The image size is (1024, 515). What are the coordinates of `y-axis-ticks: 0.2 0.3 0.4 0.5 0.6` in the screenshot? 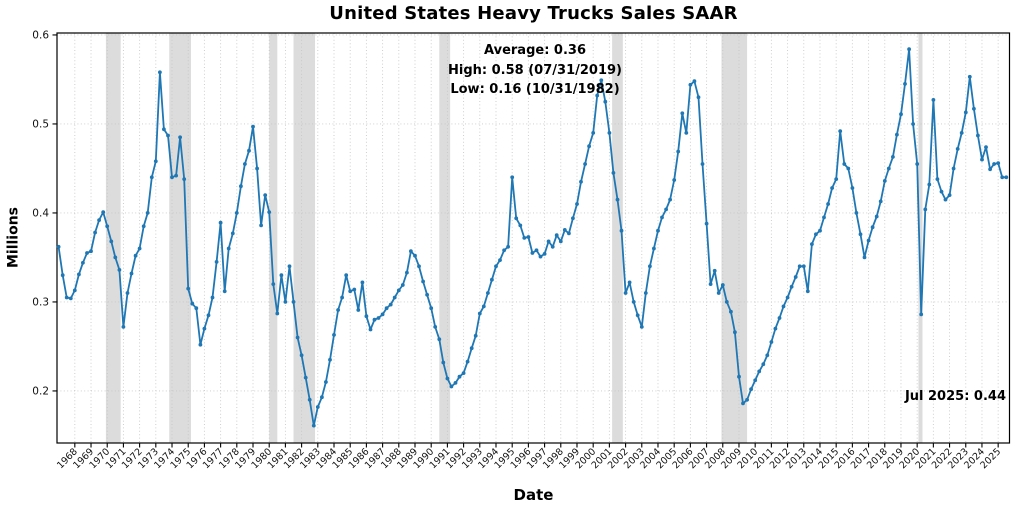 It's located at (44, 213).